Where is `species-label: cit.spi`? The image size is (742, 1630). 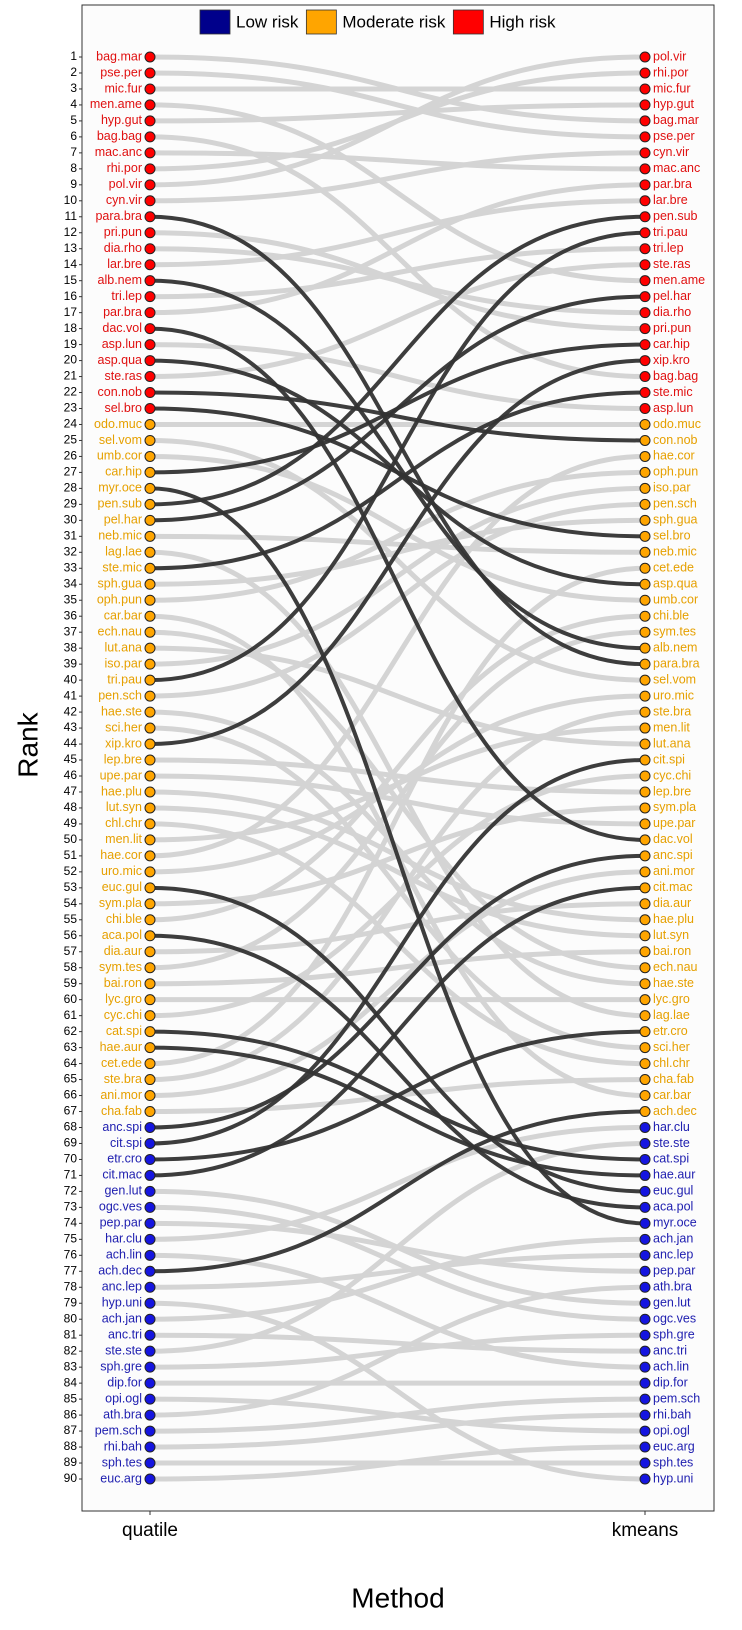 species-label: cit.spi is located at coordinates (126, 1143).